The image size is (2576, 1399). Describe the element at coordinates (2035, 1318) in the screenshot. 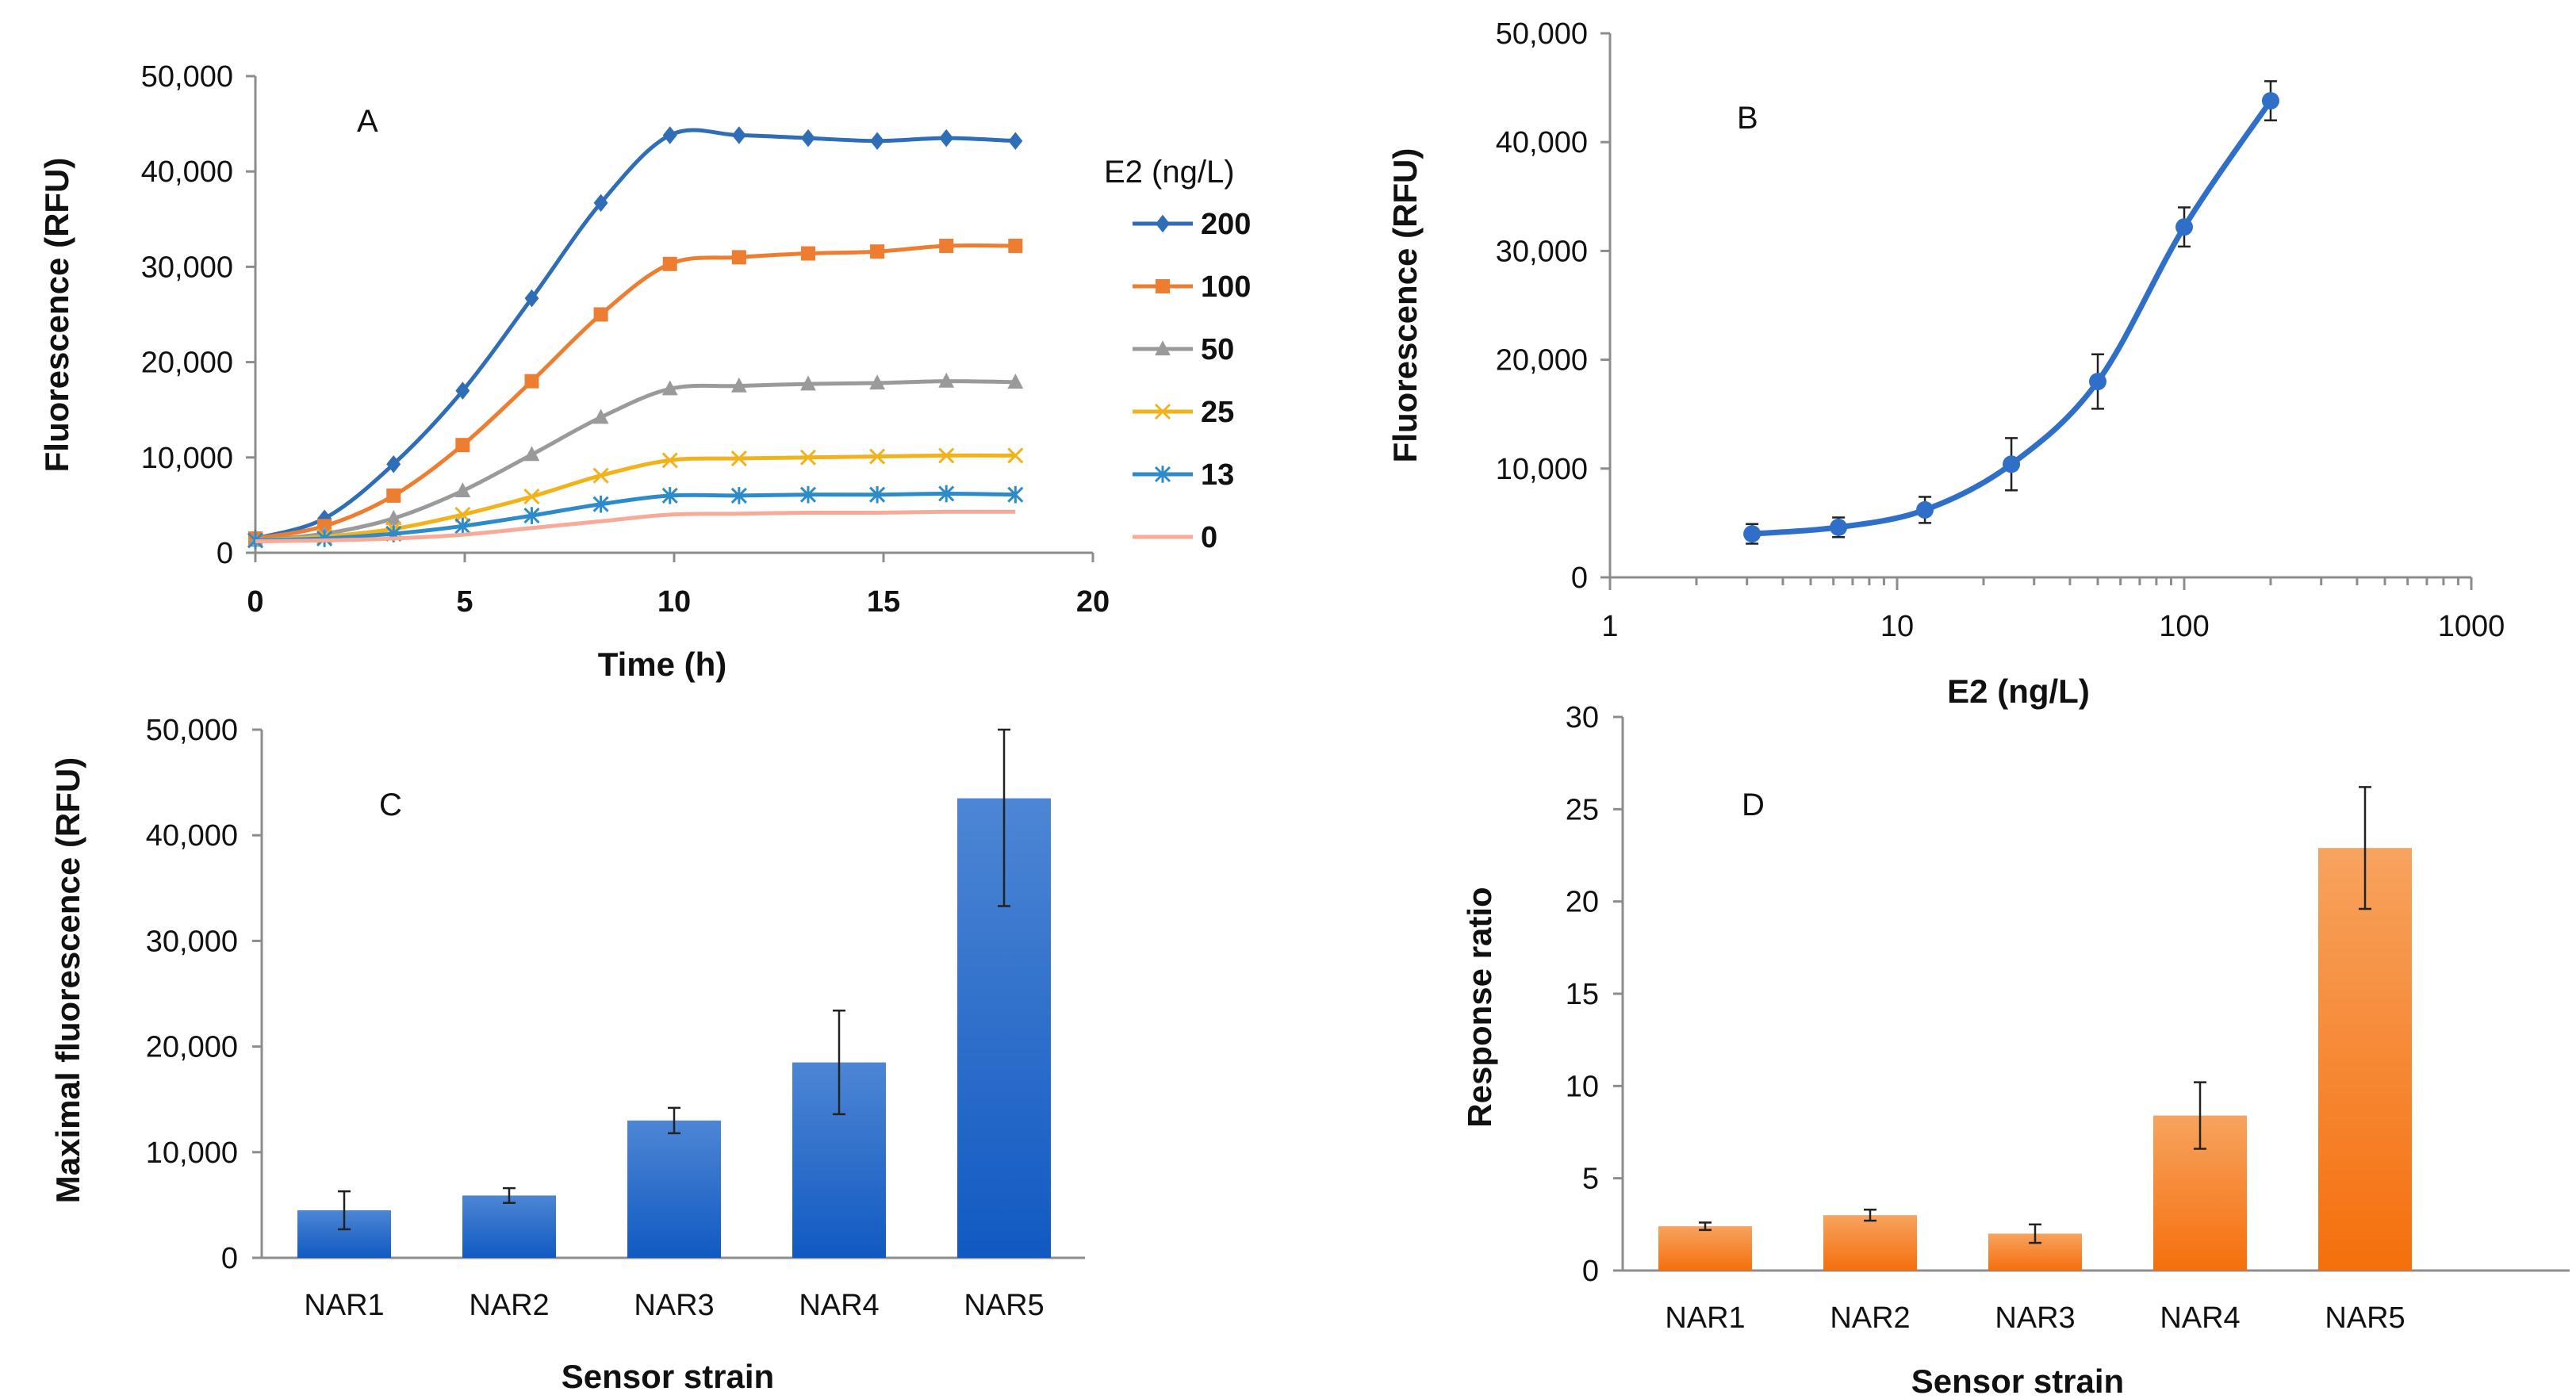

I see `panel-d-category-label: NAR3` at that location.